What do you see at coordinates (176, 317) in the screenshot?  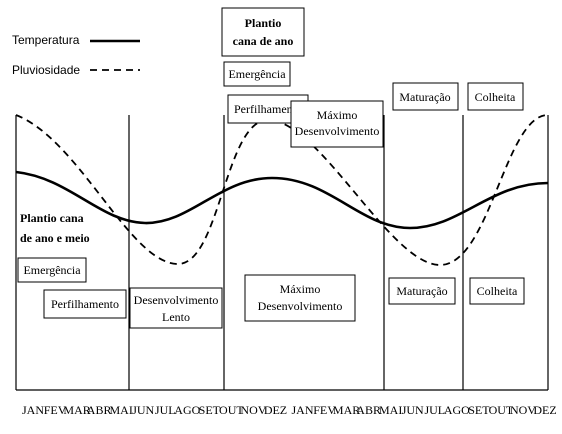 I see `stage-label: Lento` at bounding box center [176, 317].